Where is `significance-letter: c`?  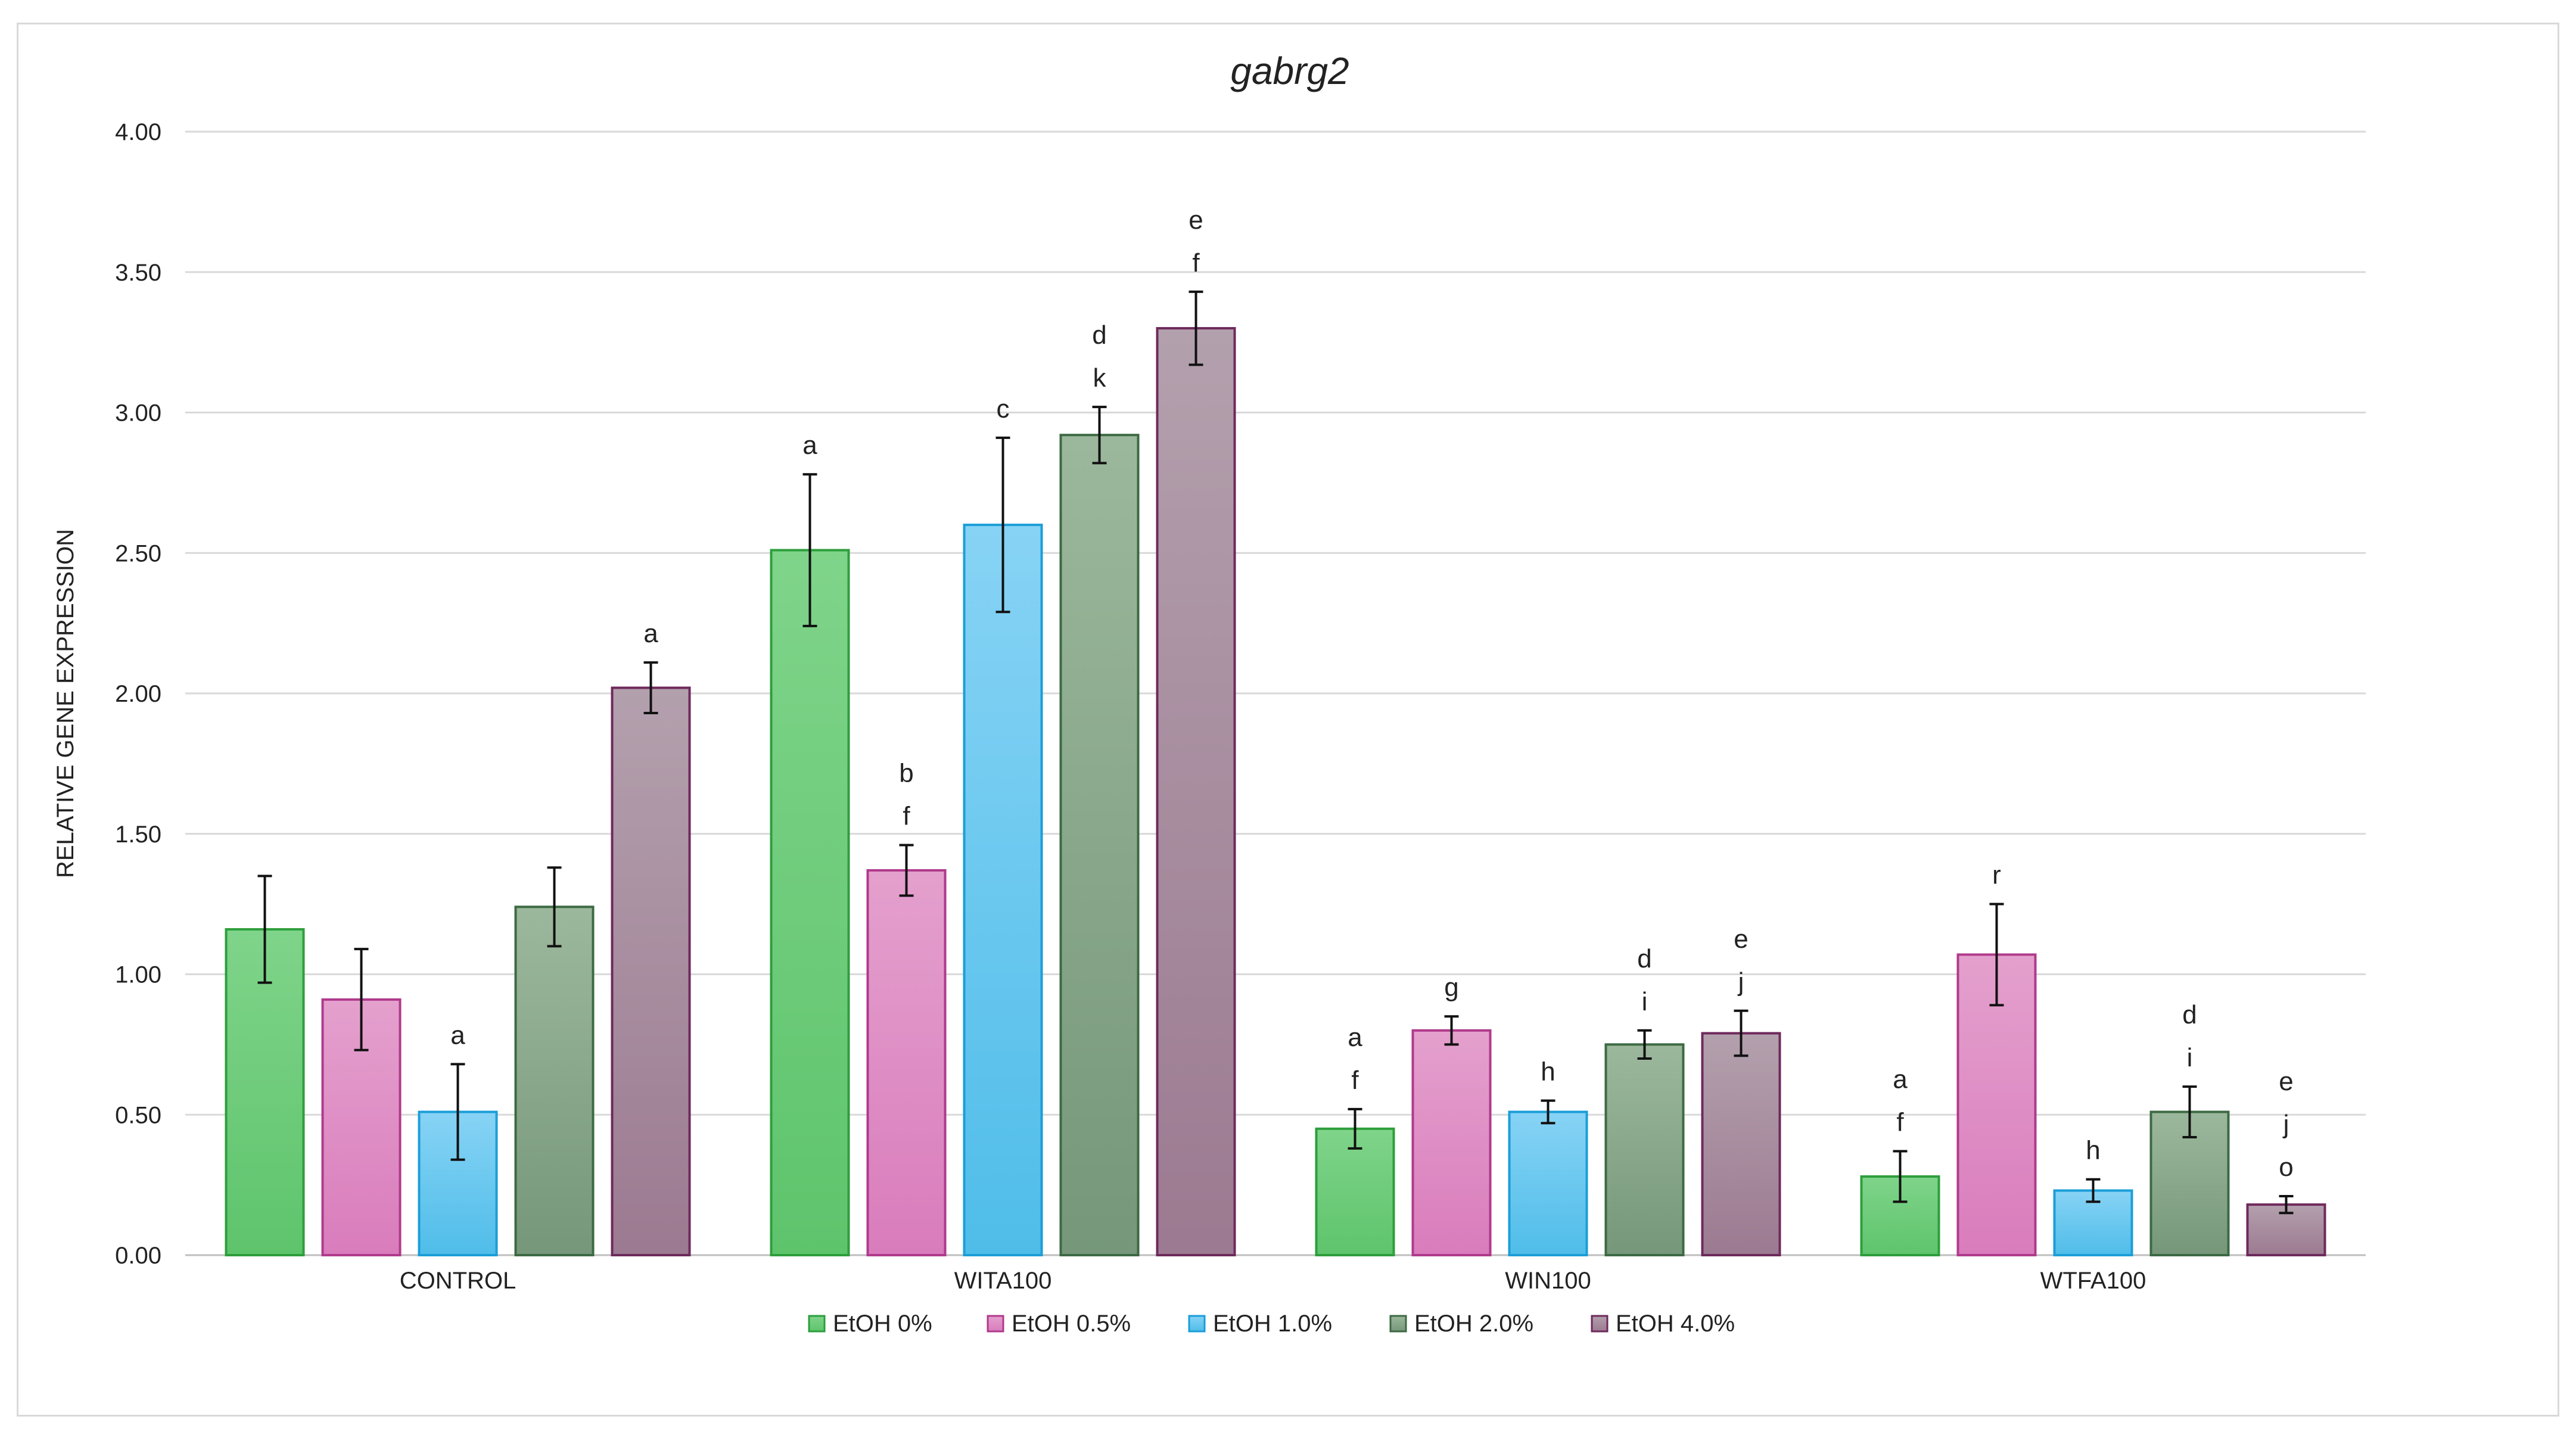
significance-letter: c is located at coordinates (1003, 409).